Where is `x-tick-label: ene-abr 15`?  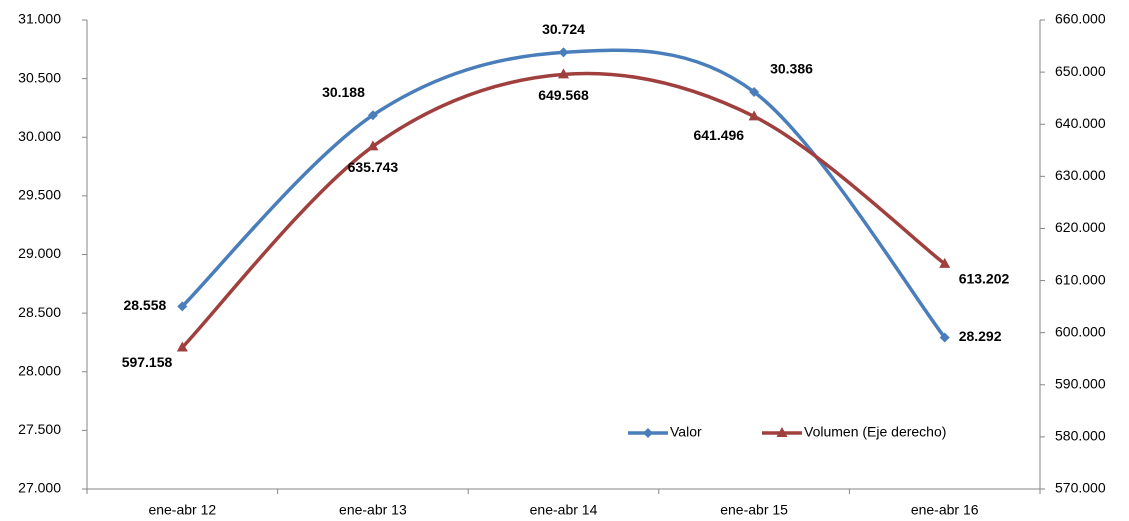
x-tick-label: ene-abr 15 is located at coordinates (754, 510).